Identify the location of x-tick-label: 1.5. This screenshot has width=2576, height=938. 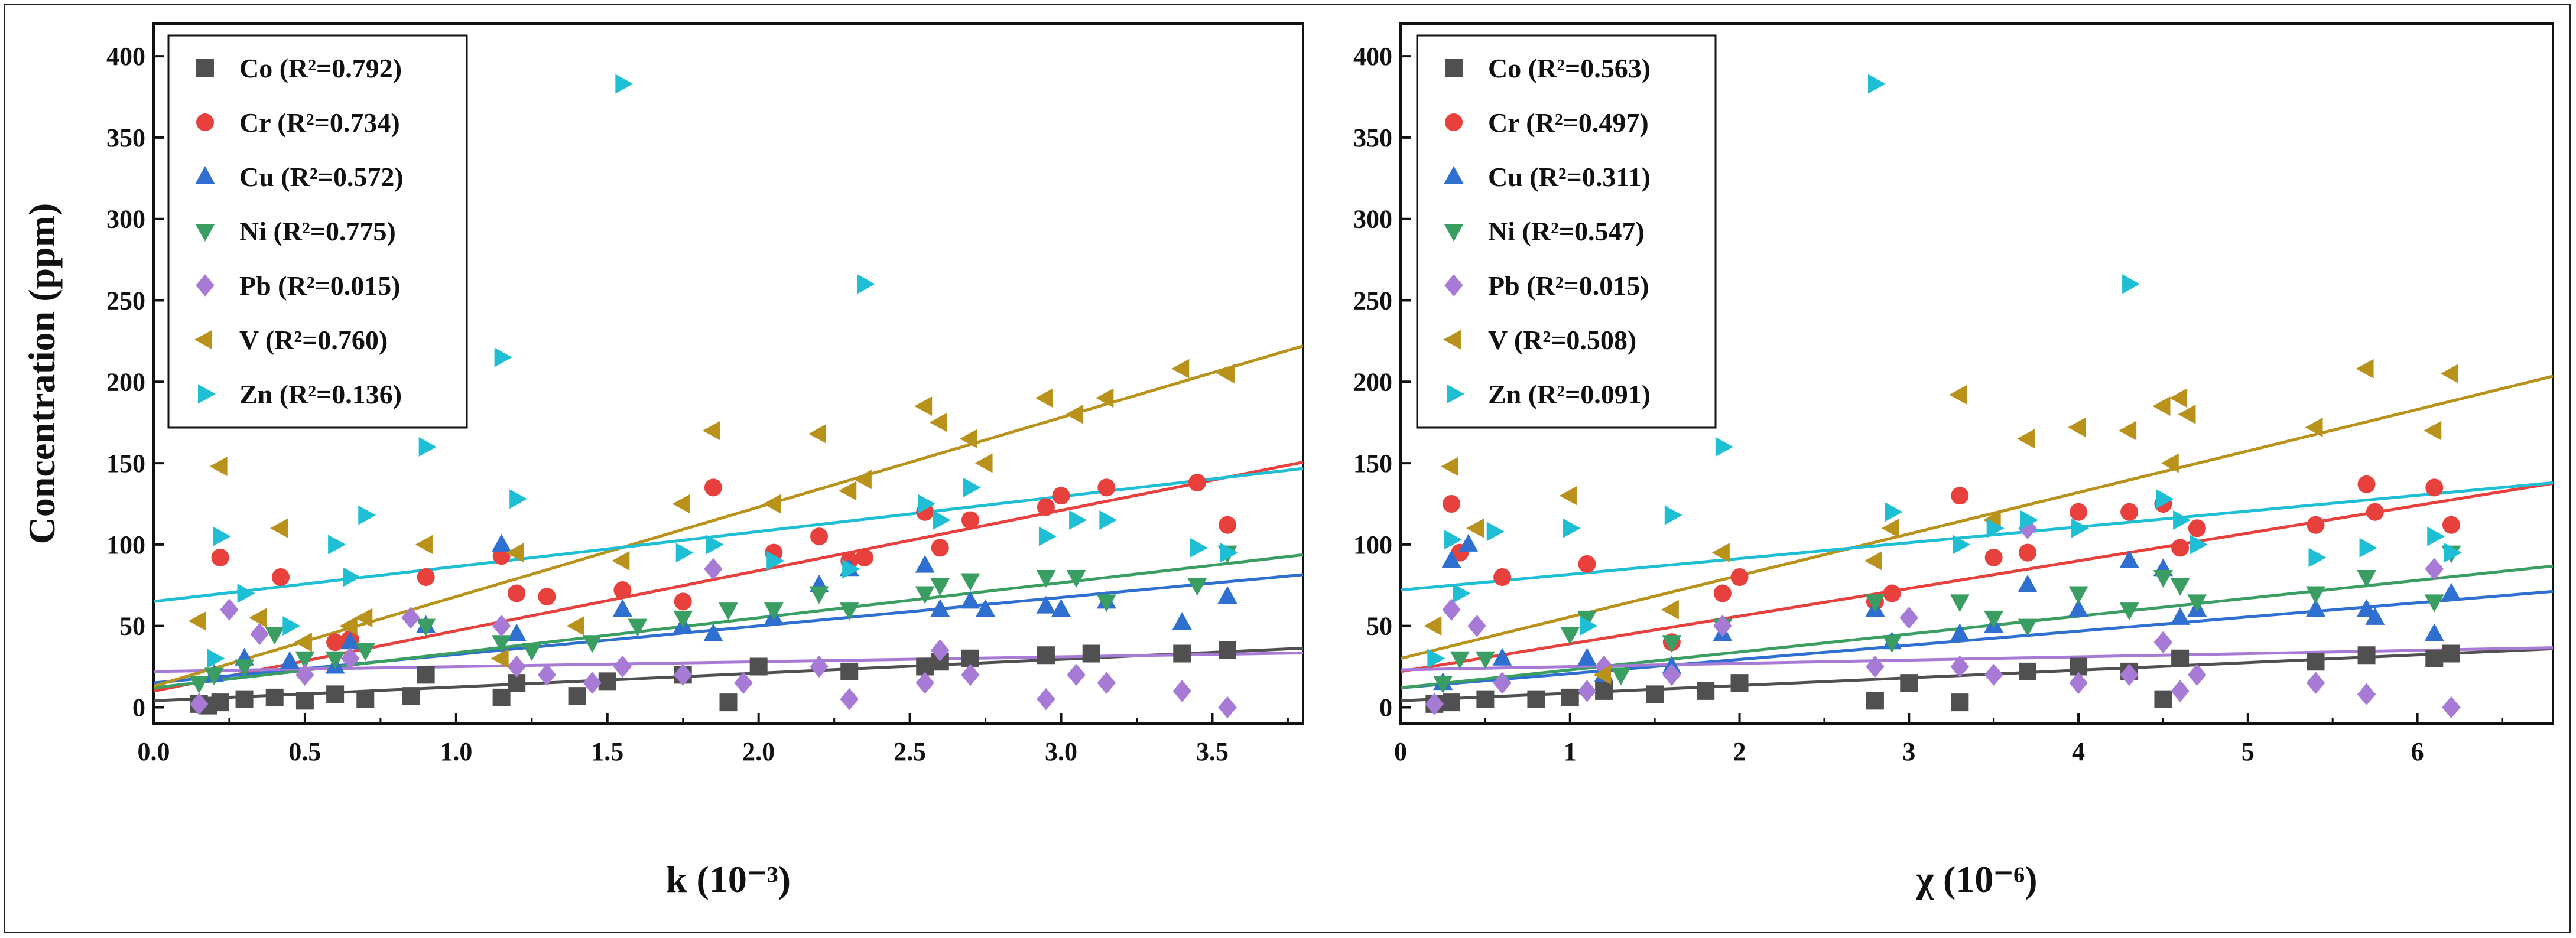
(607, 751).